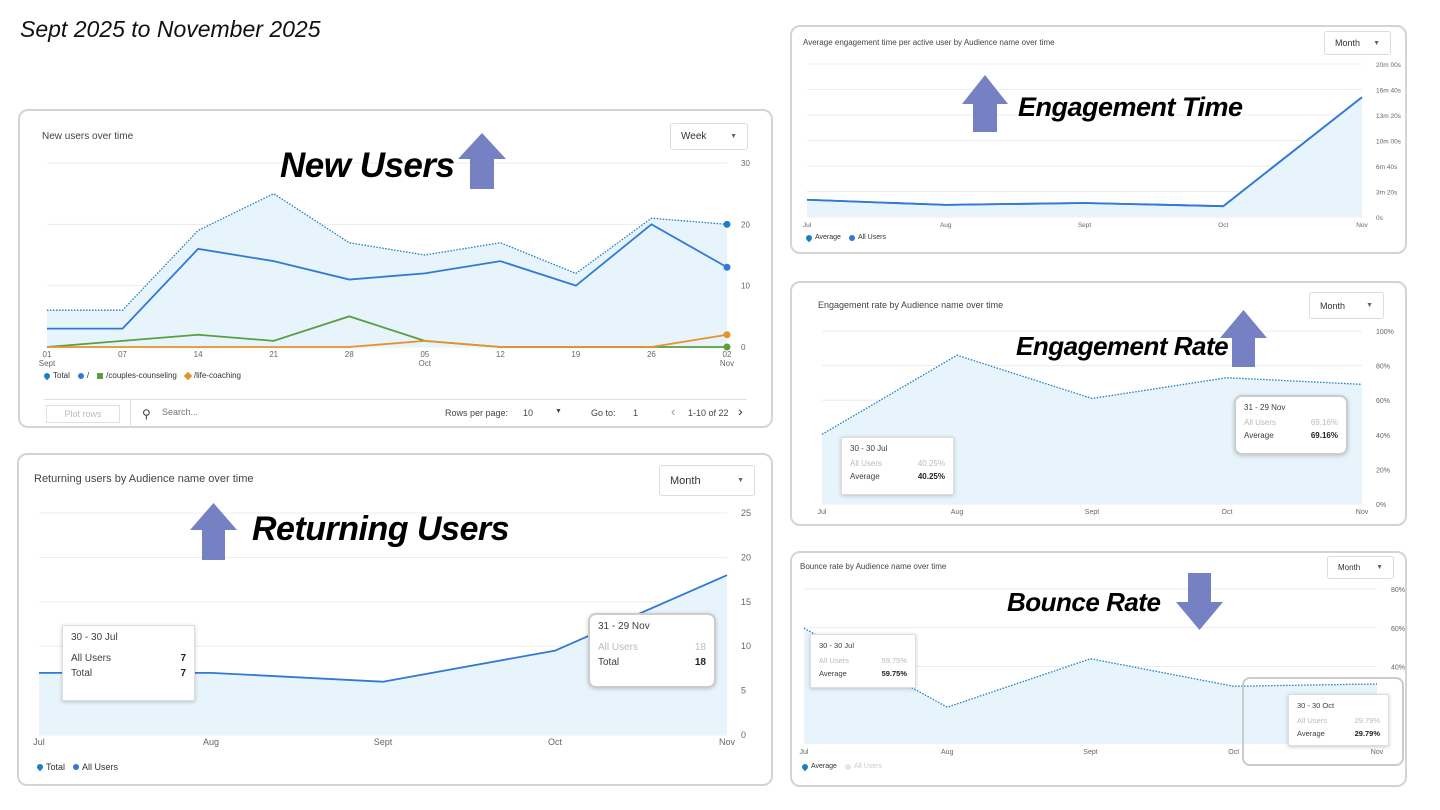  I want to click on highlight-box, so click(1323, 721).